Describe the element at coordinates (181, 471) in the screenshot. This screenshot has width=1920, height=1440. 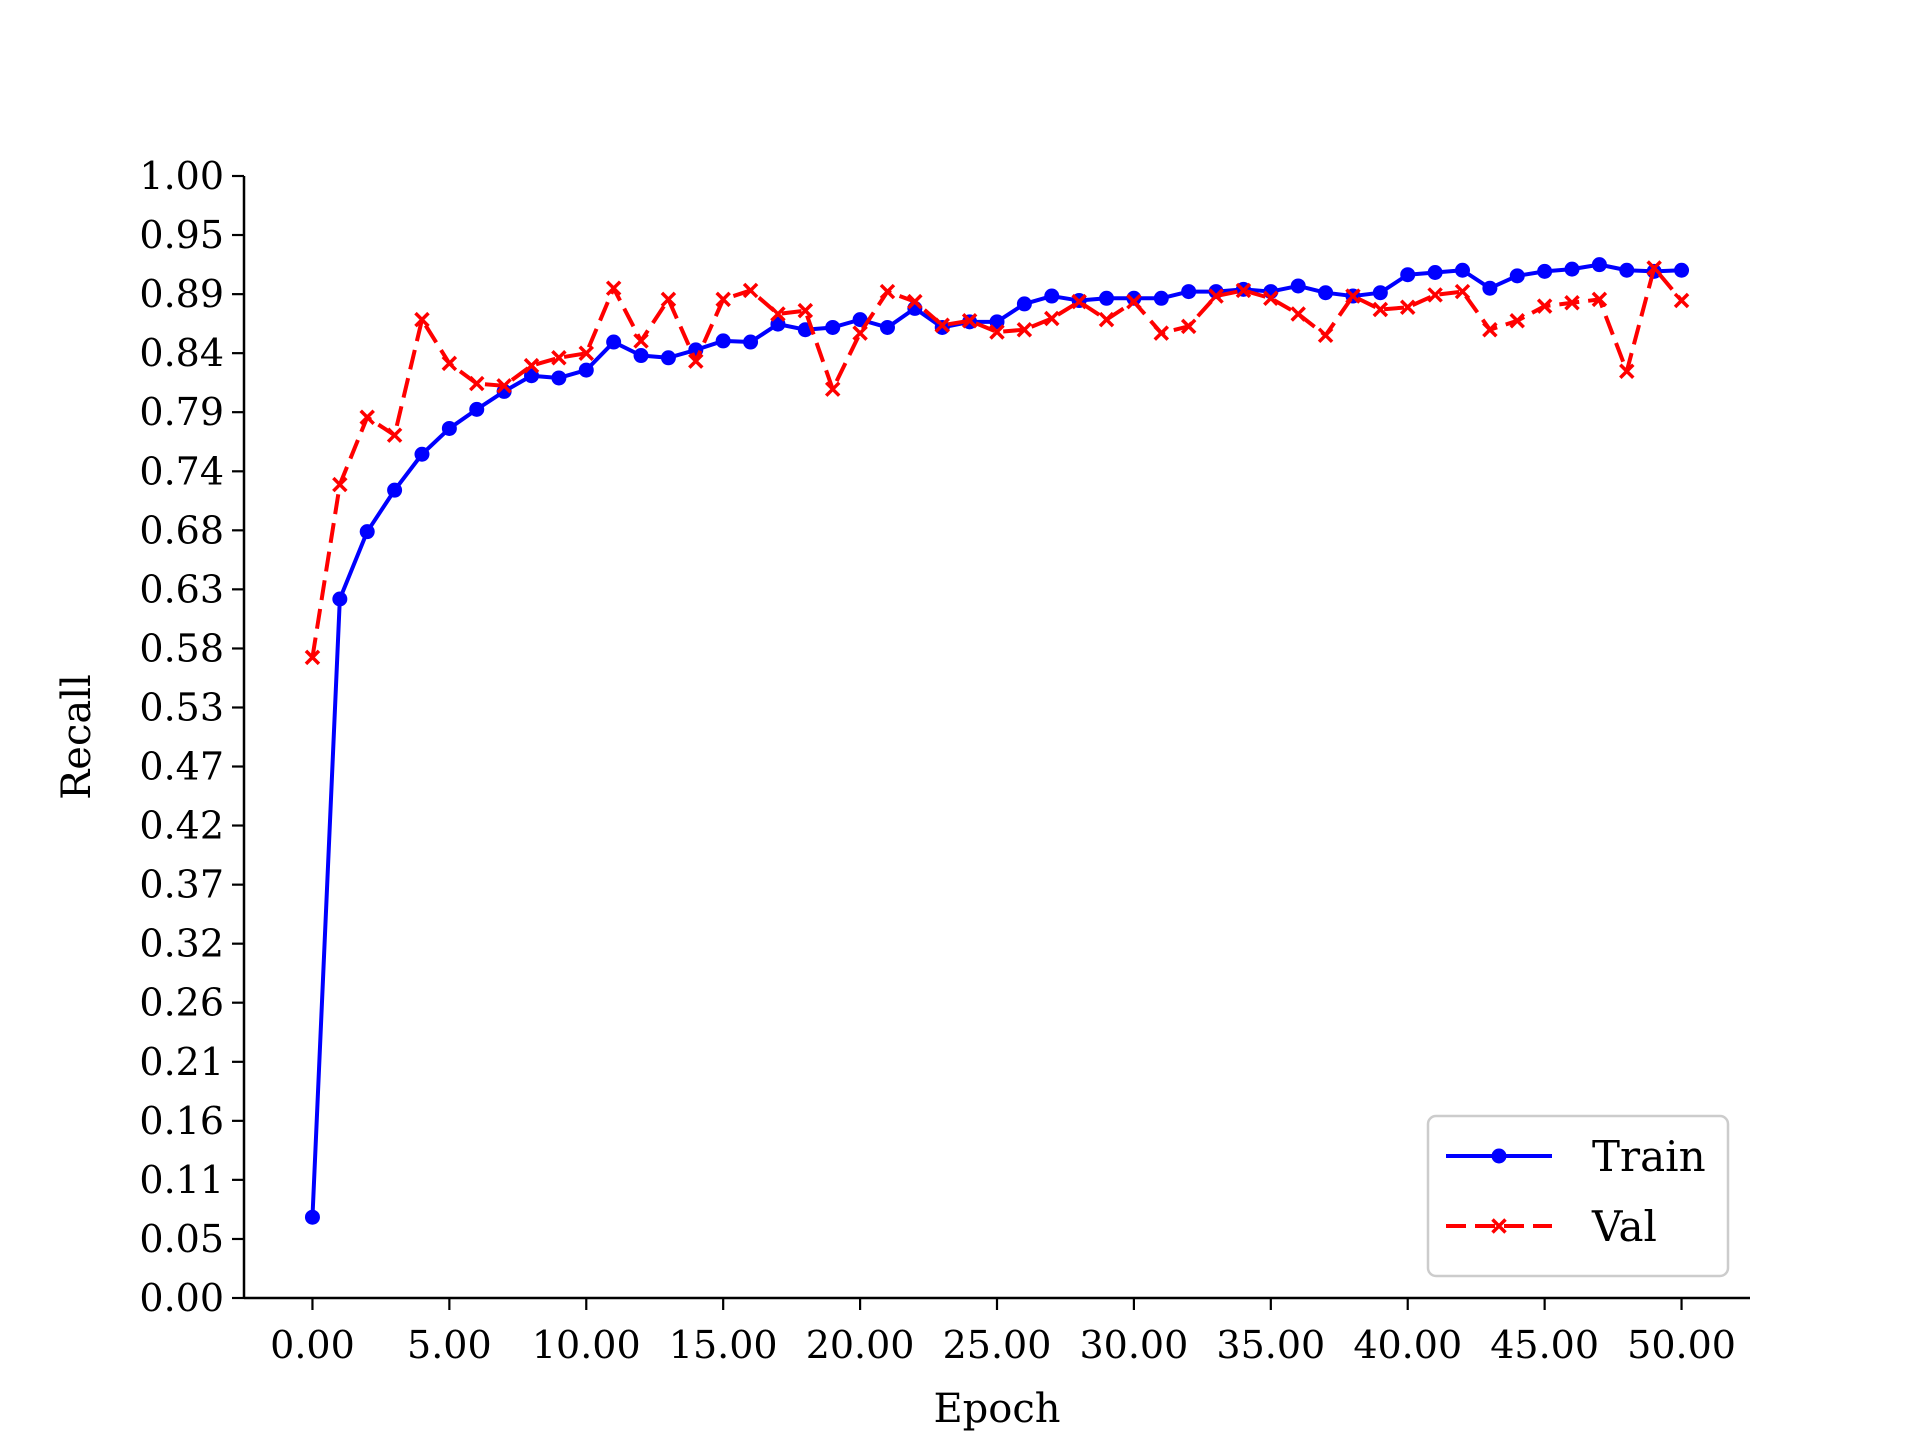
I see `y-tick-label: 0.74` at that location.